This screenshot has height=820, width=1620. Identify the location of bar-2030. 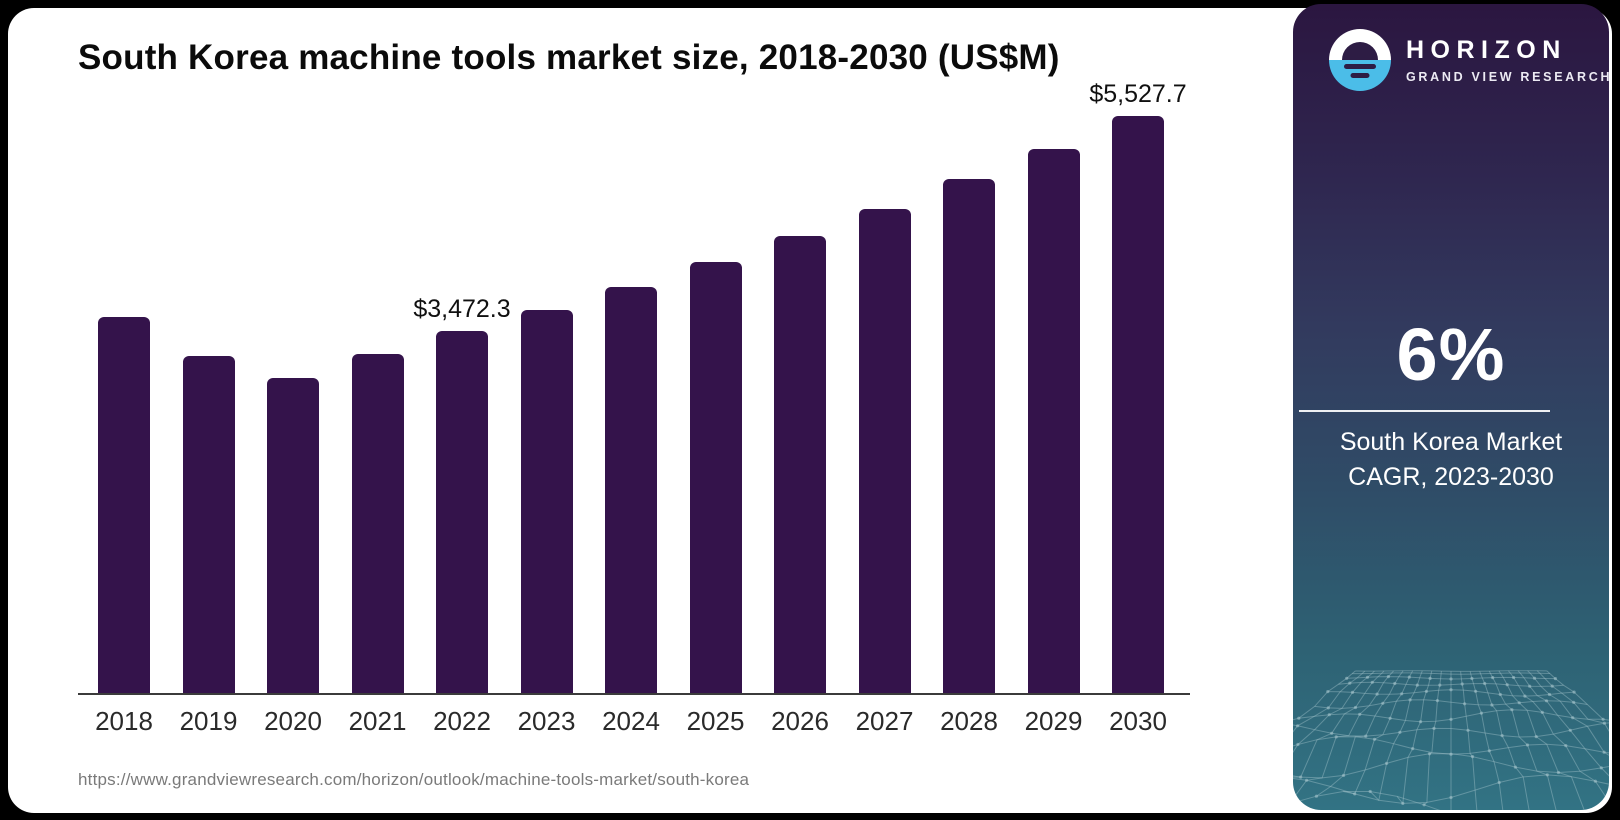
(1138, 405).